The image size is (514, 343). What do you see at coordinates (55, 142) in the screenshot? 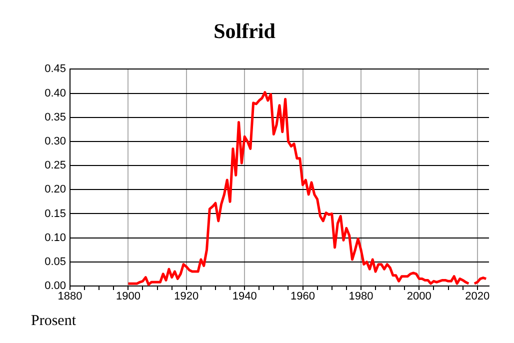
I see `y-tick-label: 0.30` at bounding box center [55, 142].